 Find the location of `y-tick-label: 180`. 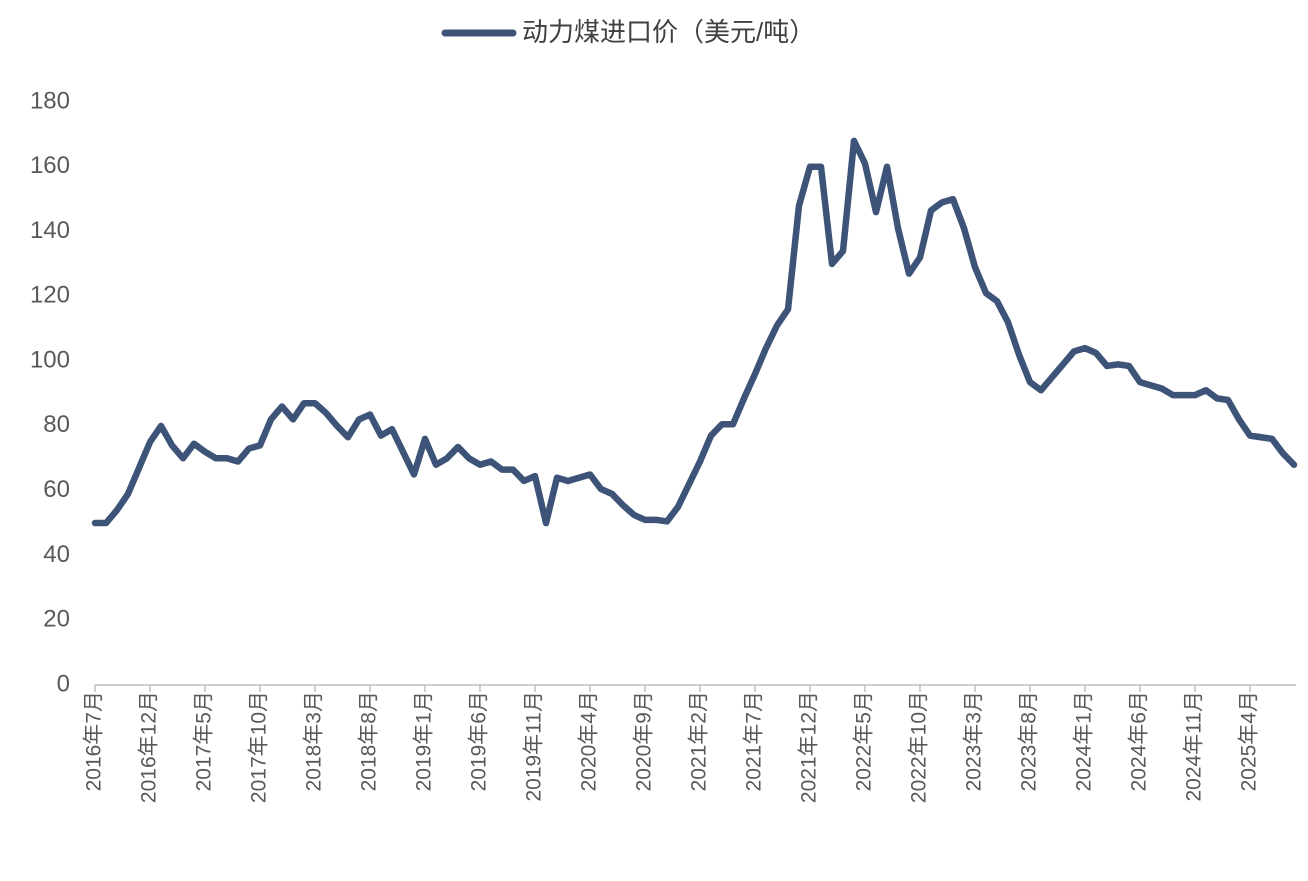

y-tick-label: 180 is located at coordinates (50, 100).